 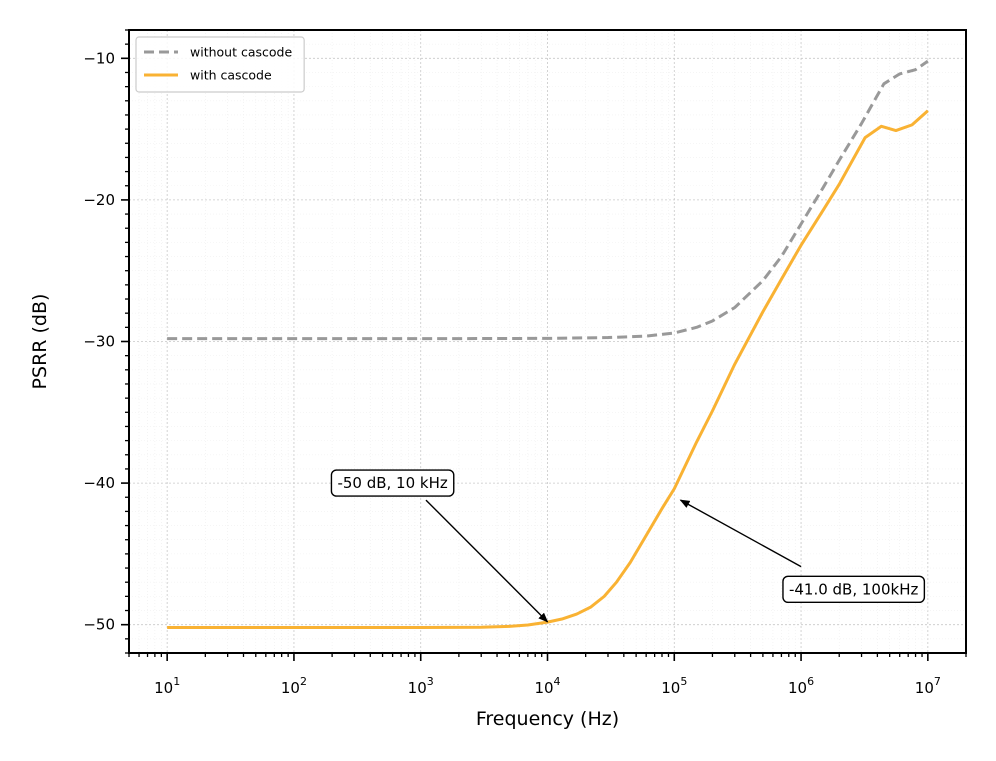 I want to click on annotation-2: -41.0 dB, 100kHz, so click(x=802, y=551).